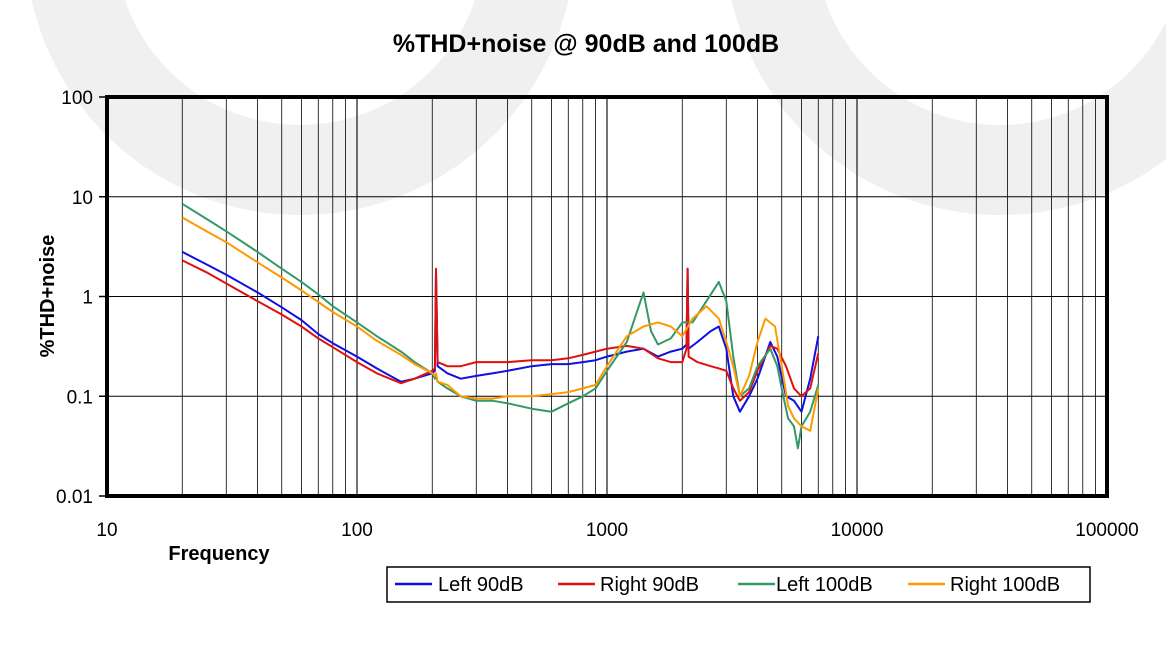  I want to click on series-line-right-90db, so click(500, 330).